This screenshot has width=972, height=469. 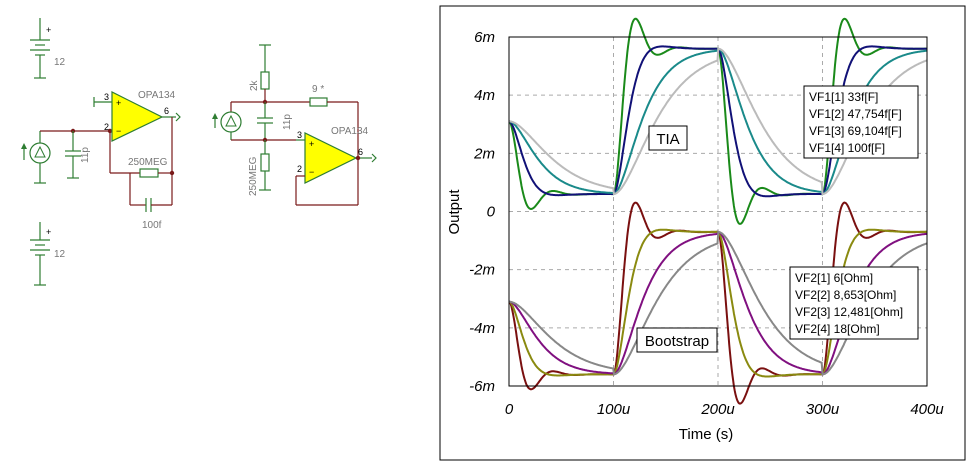 What do you see at coordinates (148, 162) in the screenshot?
I see `res-fb-1-label: 250MEG` at bounding box center [148, 162].